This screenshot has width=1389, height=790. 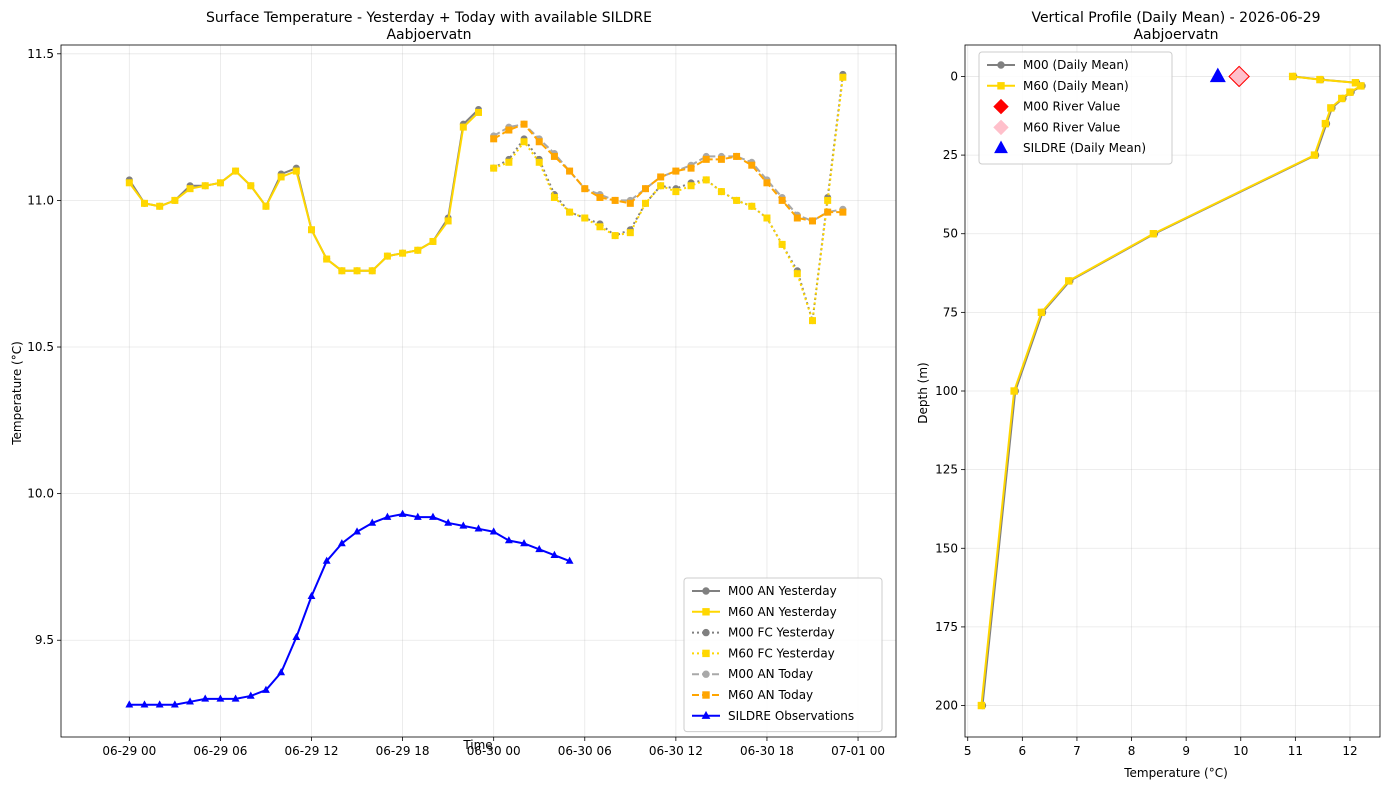 What do you see at coordinates (312, 751) in the screenshot?
I see `left-x-tick-label: 06-29 12` at bounding box center [312, 751].